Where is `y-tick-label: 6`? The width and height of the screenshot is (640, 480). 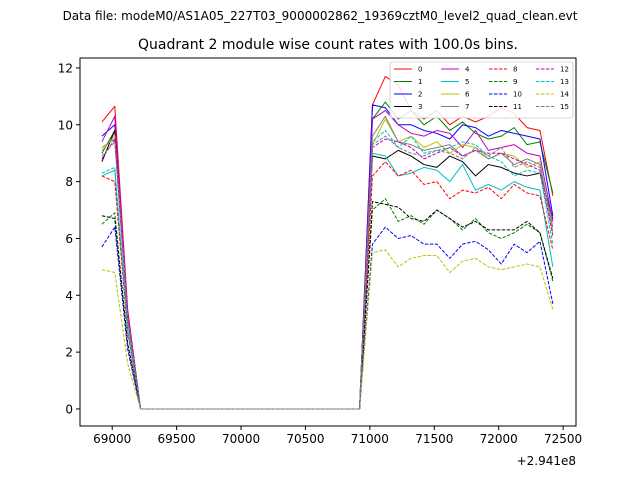 y-tick-label: 6 is located at coordinates (69, 239).